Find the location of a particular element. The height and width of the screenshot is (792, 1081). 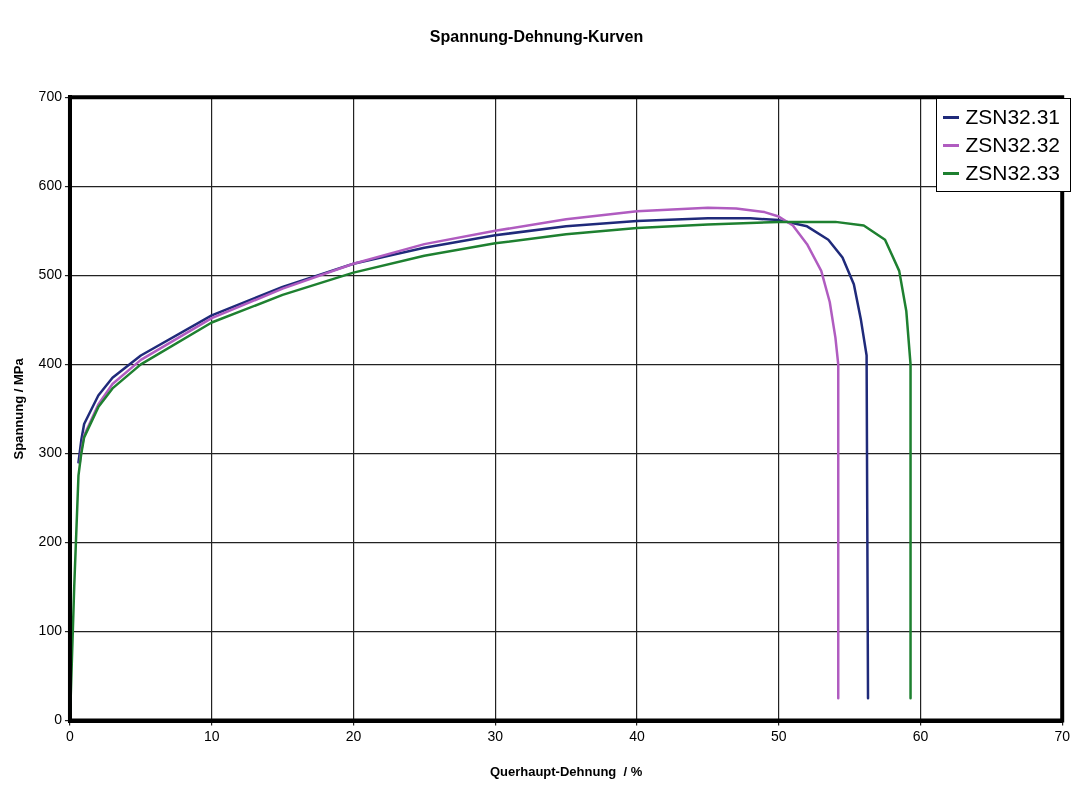

x-tick-label: 50 is located at coordinates (778, 735).